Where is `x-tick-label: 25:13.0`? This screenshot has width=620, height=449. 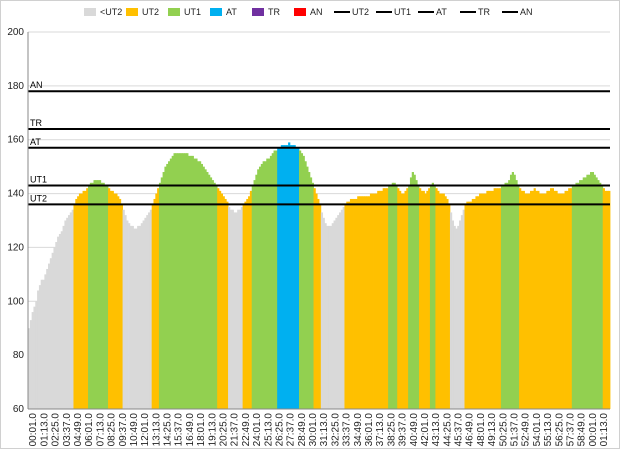 x-tick-label: 25:13.0 is located at coordinates (268, 430).